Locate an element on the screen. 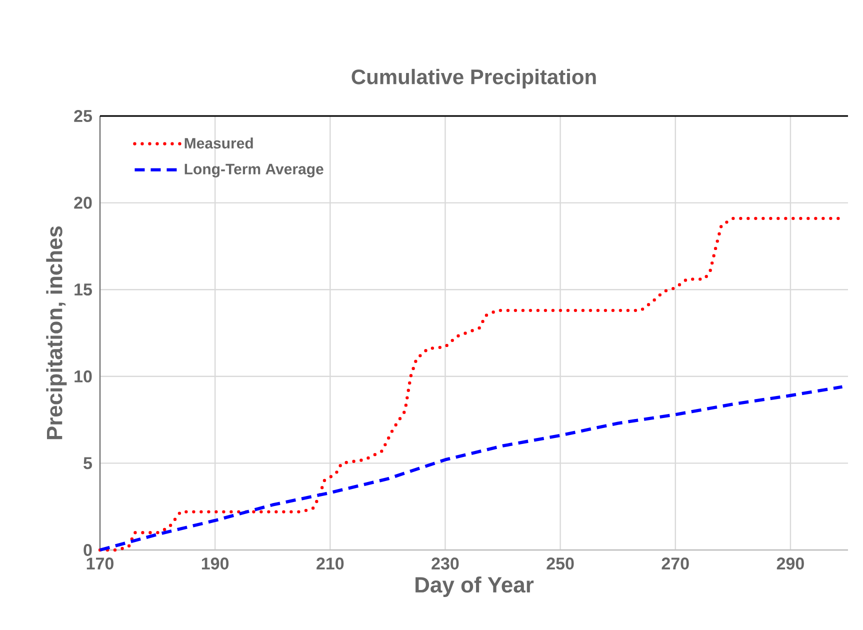 Image resolution: width=863 pixels, height=630 pixels. x-tick-label: 210 is located at coordinates (330, 564).